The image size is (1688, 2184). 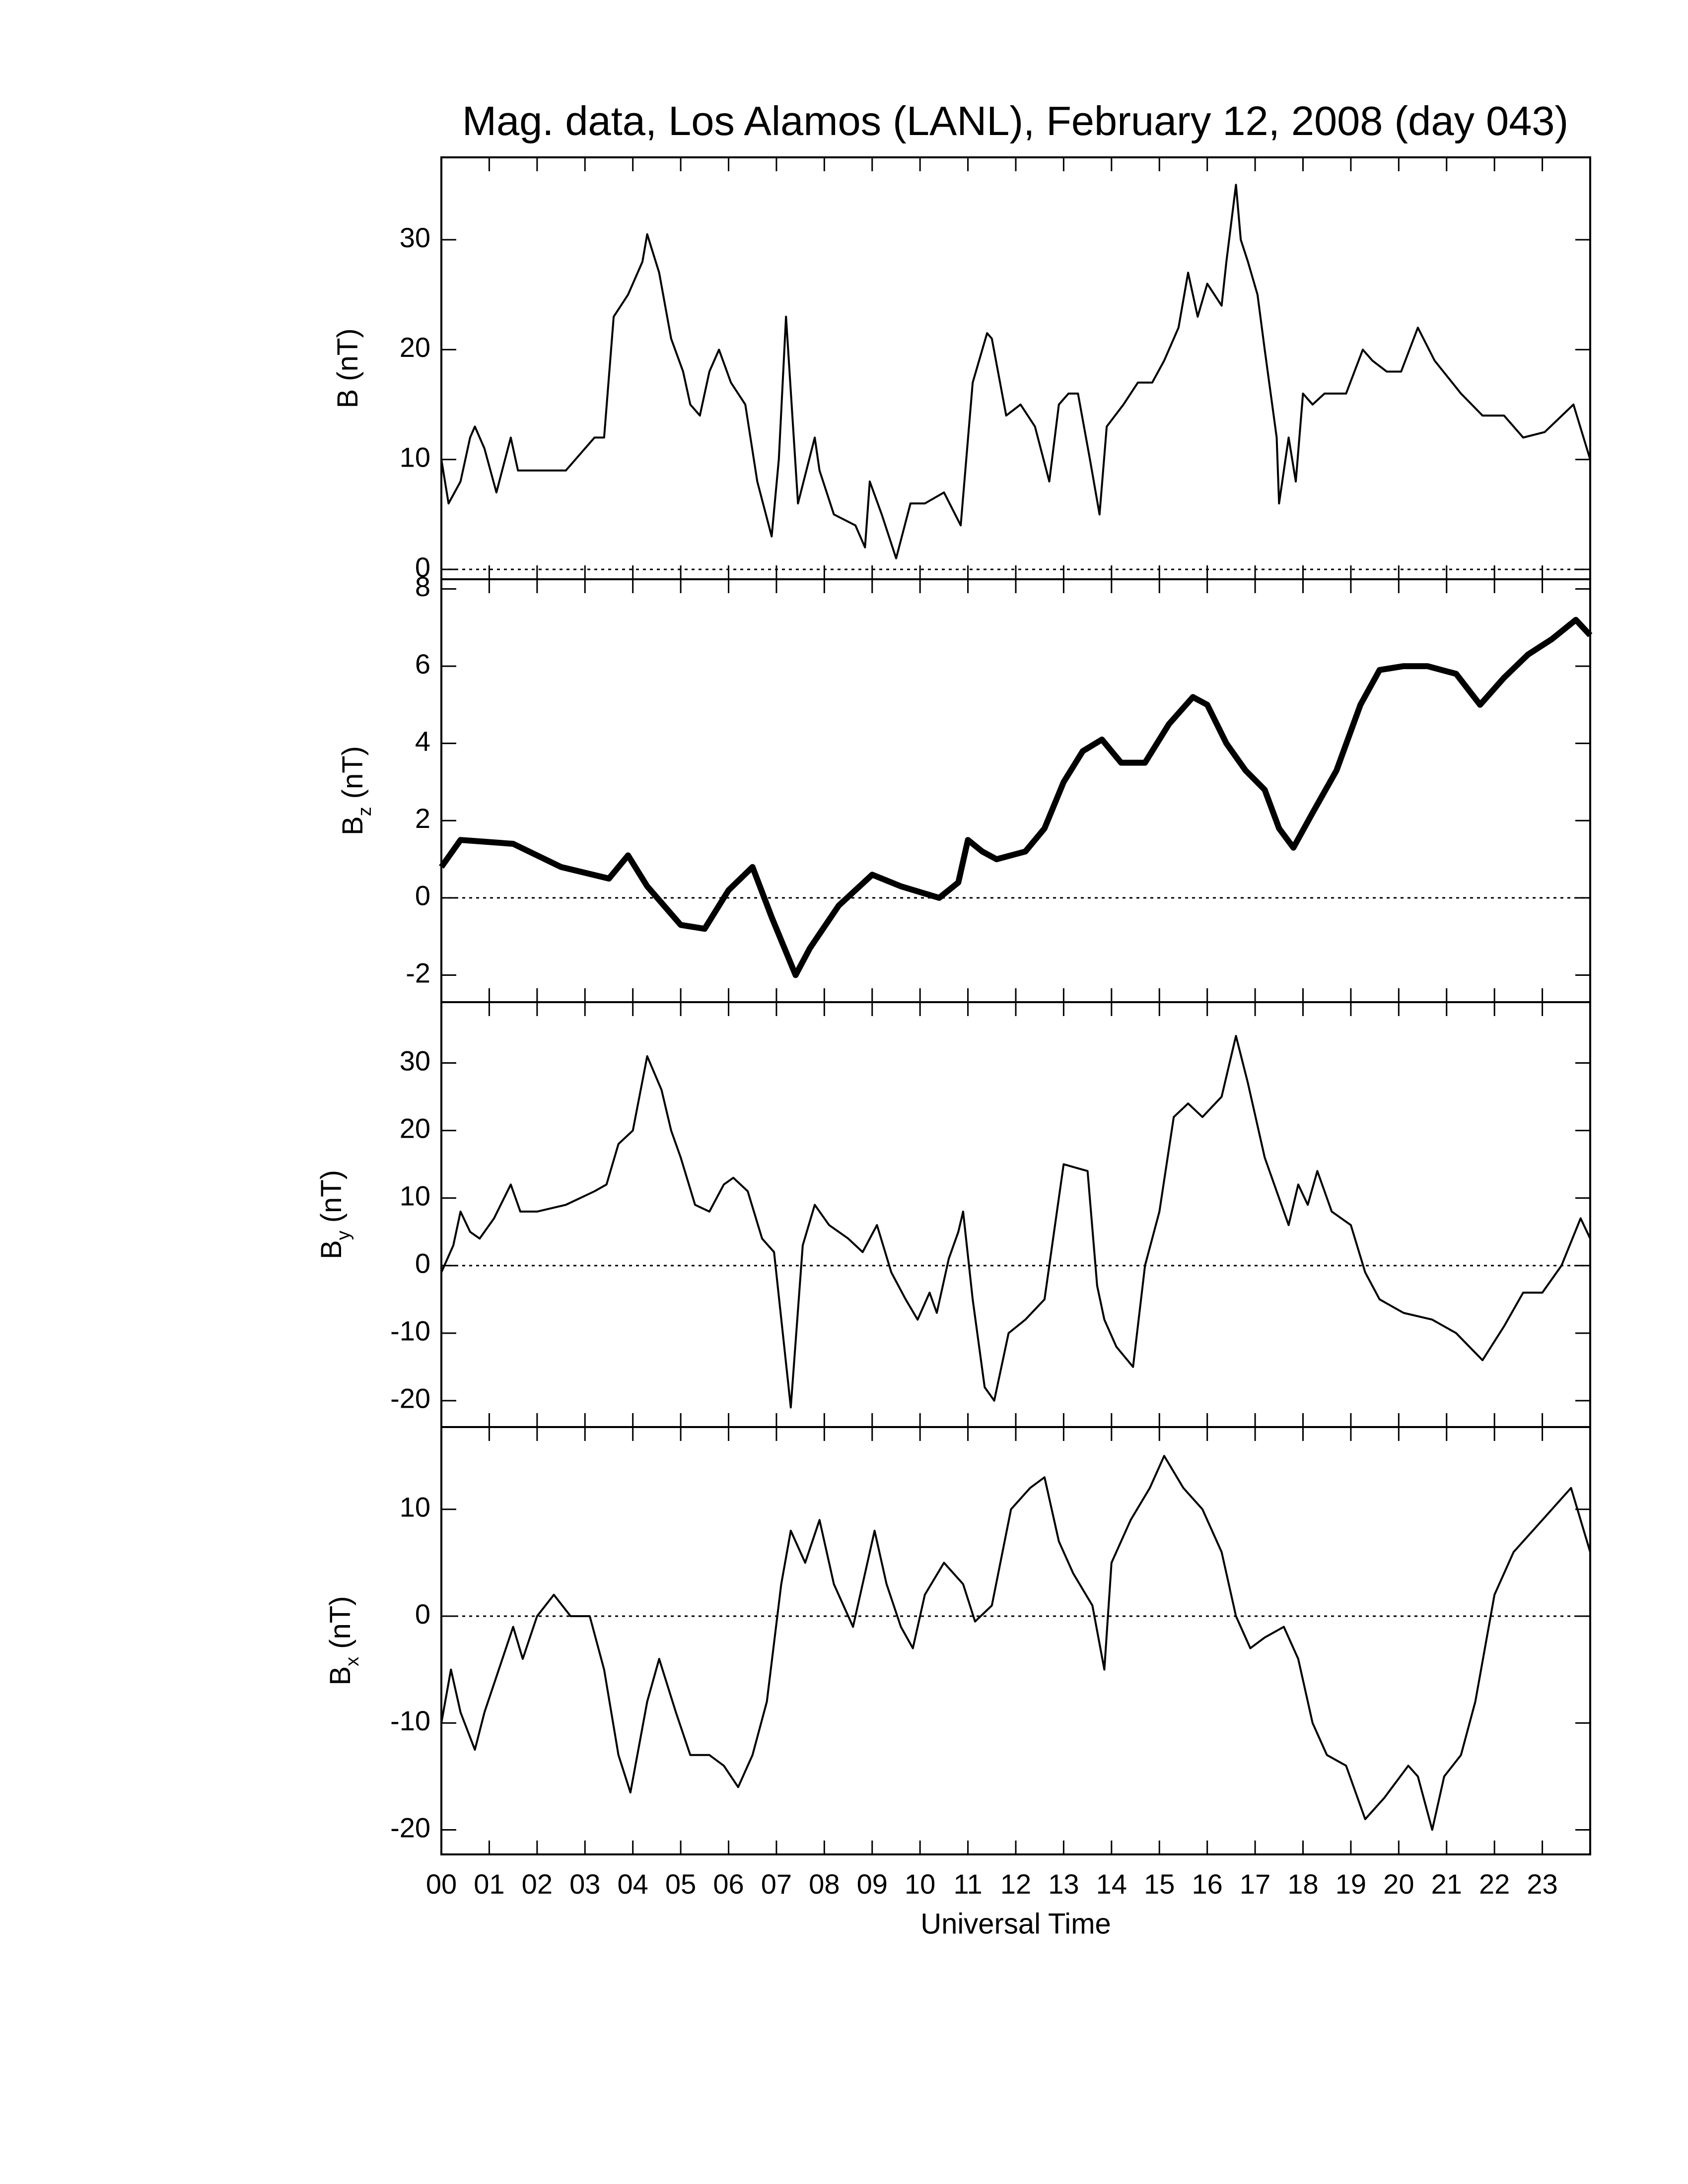 I want to click on y-tick-label: 4, so click(x=422, y=740).